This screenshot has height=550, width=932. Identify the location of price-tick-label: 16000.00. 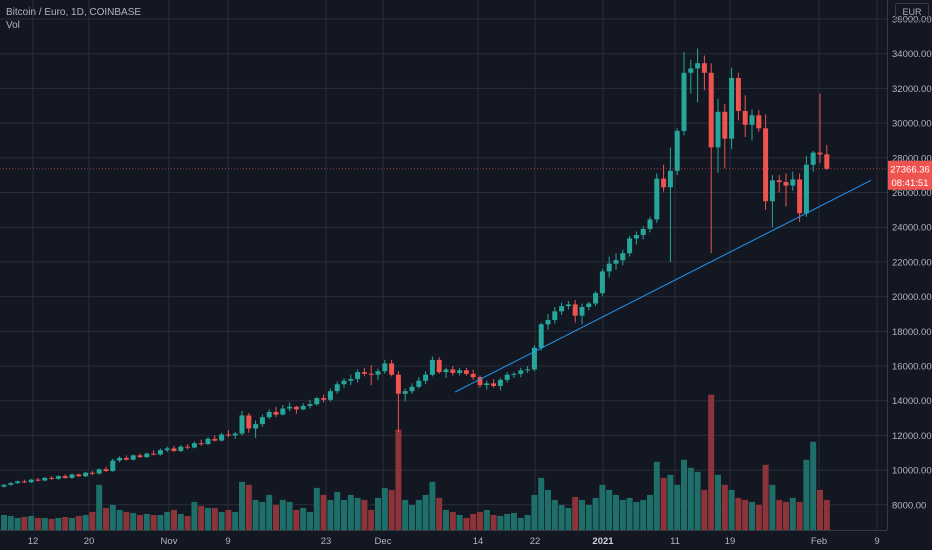
(912, 367).